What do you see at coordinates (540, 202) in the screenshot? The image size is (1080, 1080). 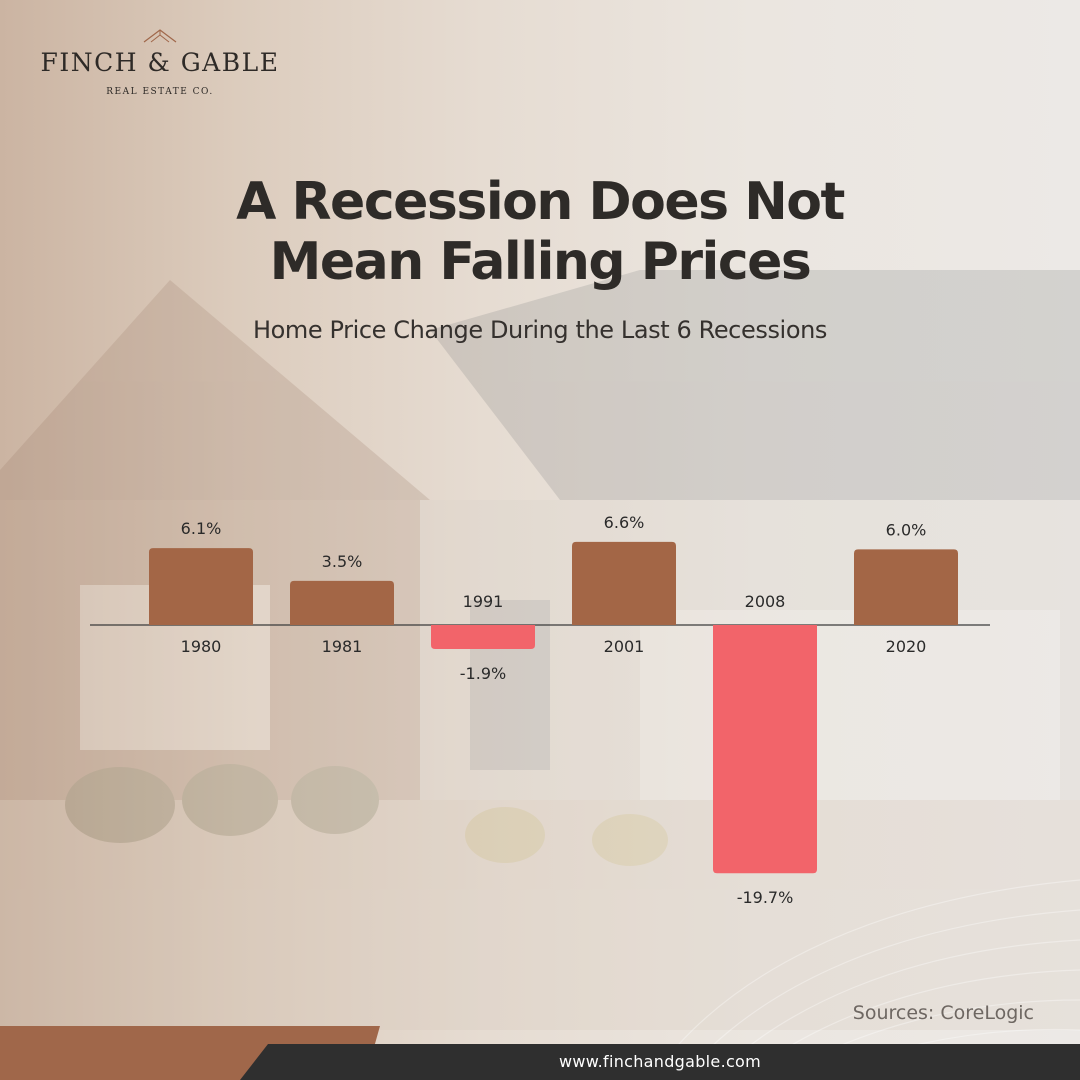 I see `title-line-1: A Recession Does Not` at bounding box center [540, 202].